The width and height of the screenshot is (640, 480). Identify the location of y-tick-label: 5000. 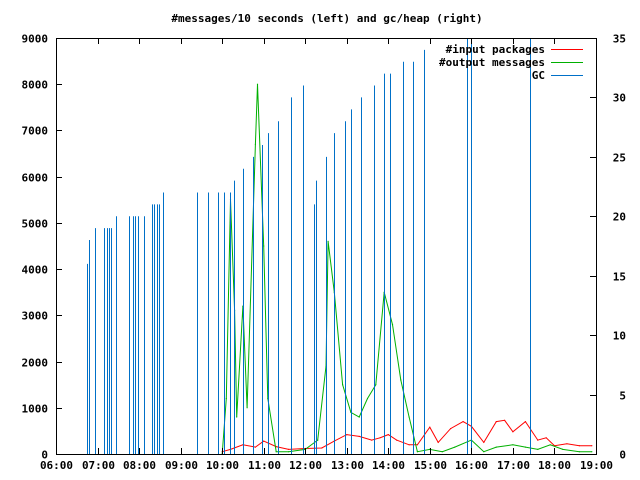
(35, 224).